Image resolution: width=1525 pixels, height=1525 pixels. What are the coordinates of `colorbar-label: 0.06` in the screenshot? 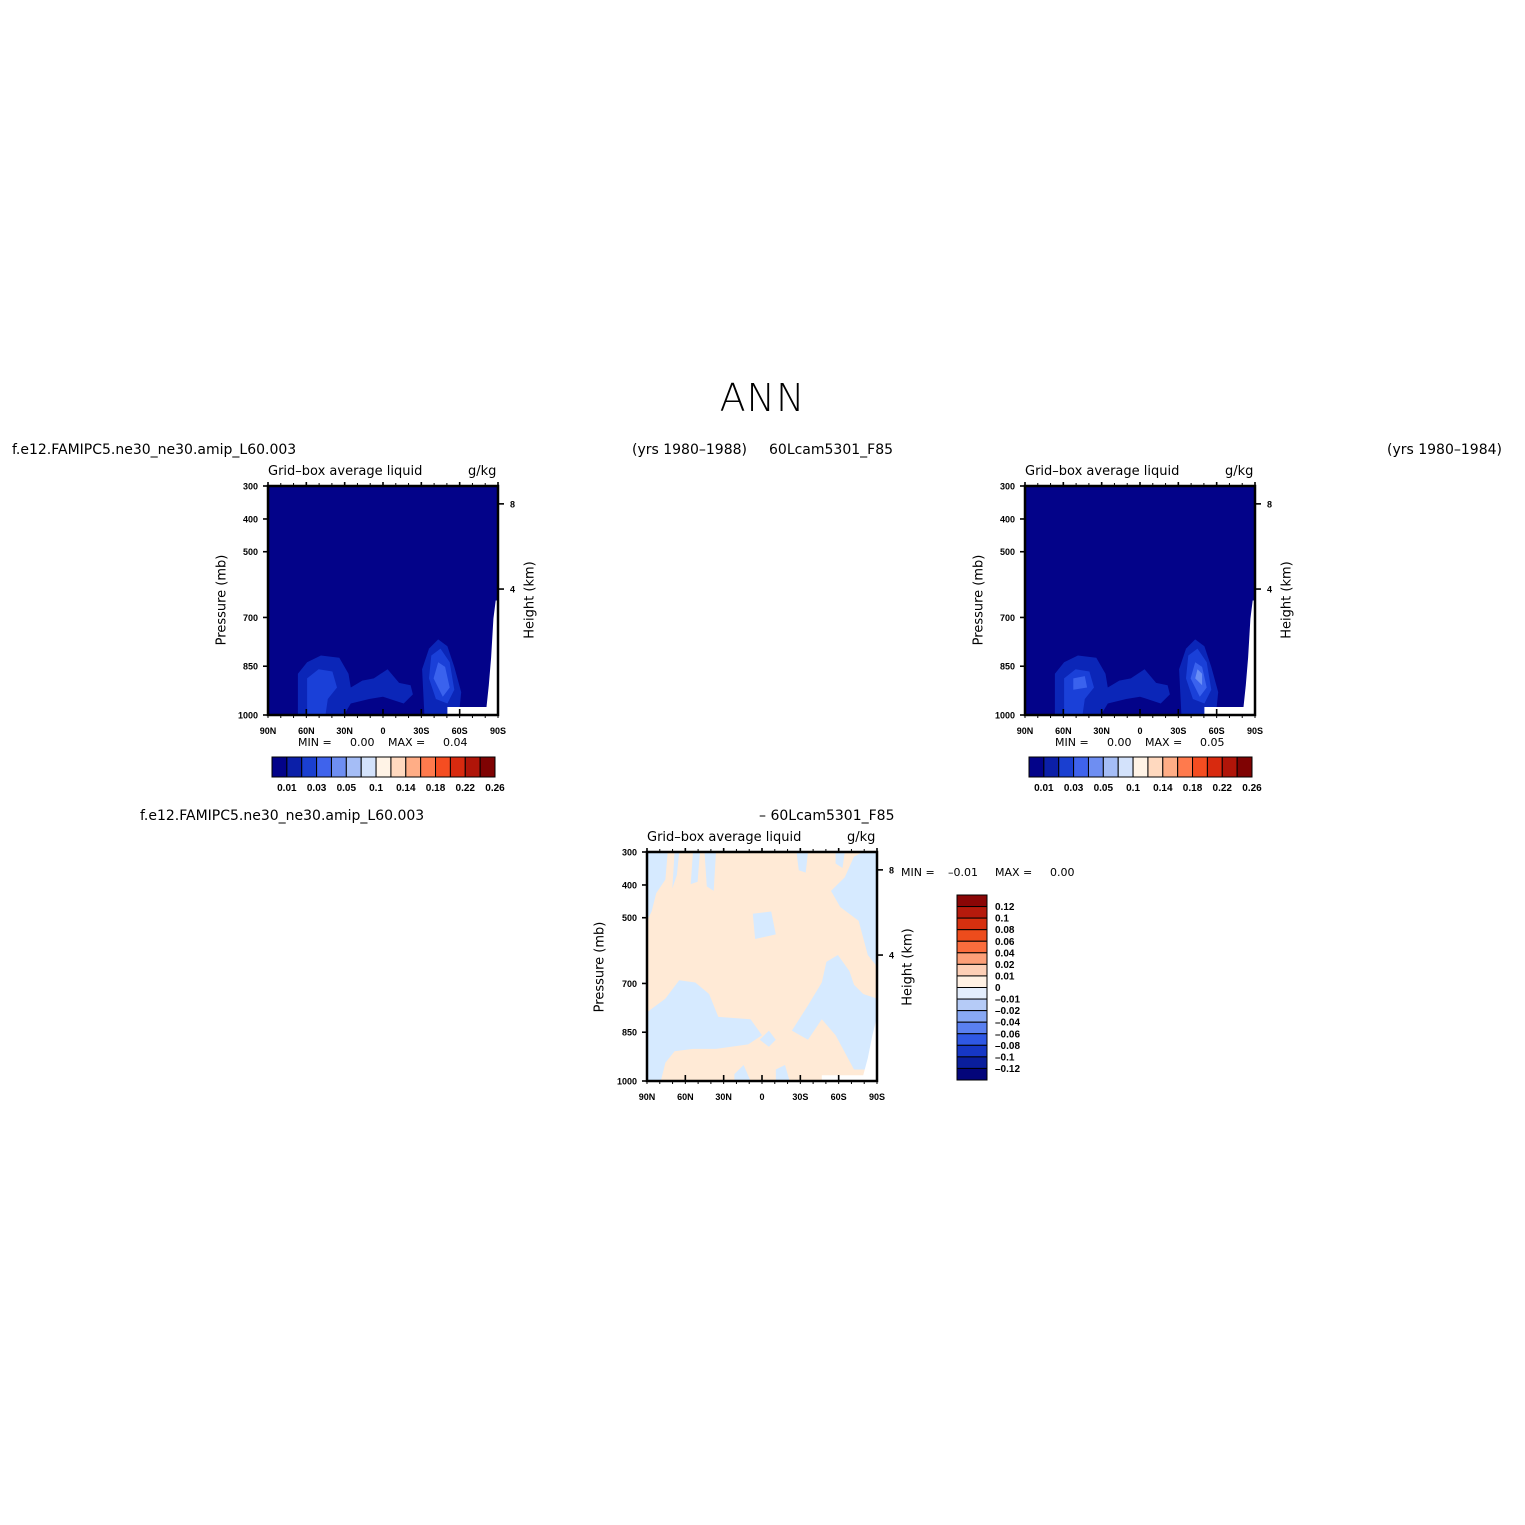 It's located at (1005, 942).